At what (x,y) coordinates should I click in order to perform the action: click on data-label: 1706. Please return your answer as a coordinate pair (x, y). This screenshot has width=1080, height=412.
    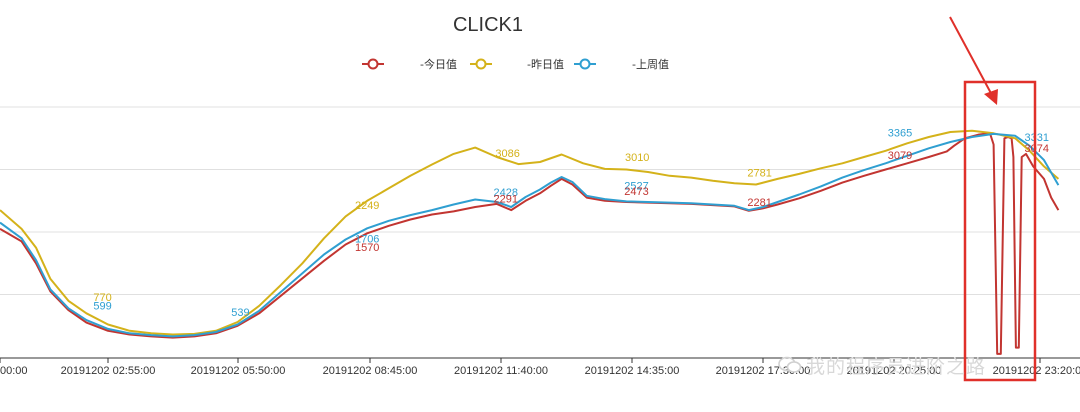
    Looking at the image, I should click on (367, 240).